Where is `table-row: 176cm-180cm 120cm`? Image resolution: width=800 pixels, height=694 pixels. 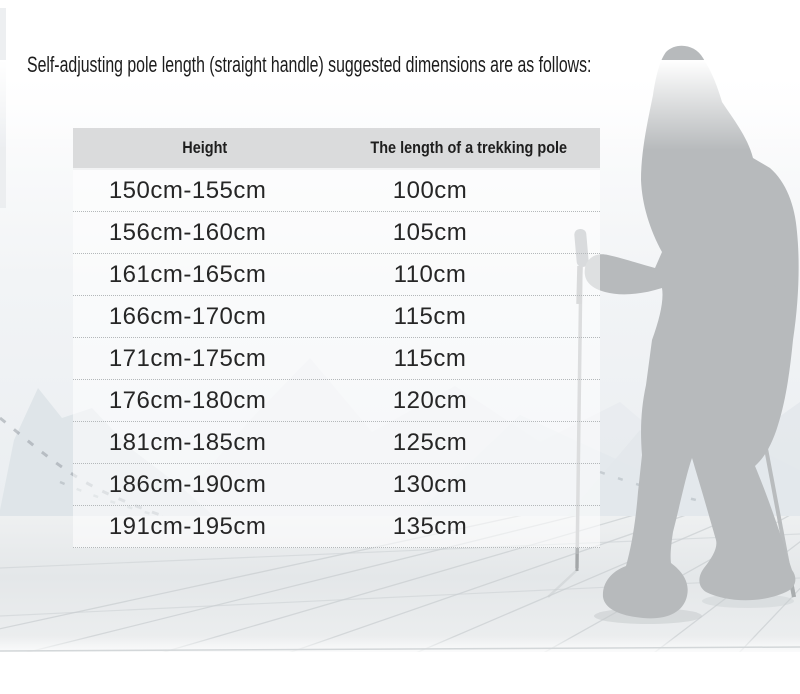
table-row: 176cm-180cm 120cm is located at coordinates (336, 401).